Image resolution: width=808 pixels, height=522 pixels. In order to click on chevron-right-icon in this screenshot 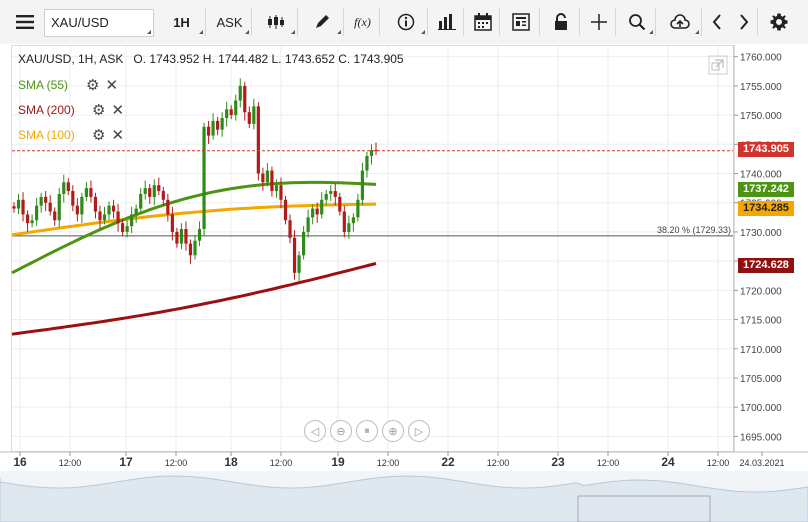, I will do `click(743, 22)`.